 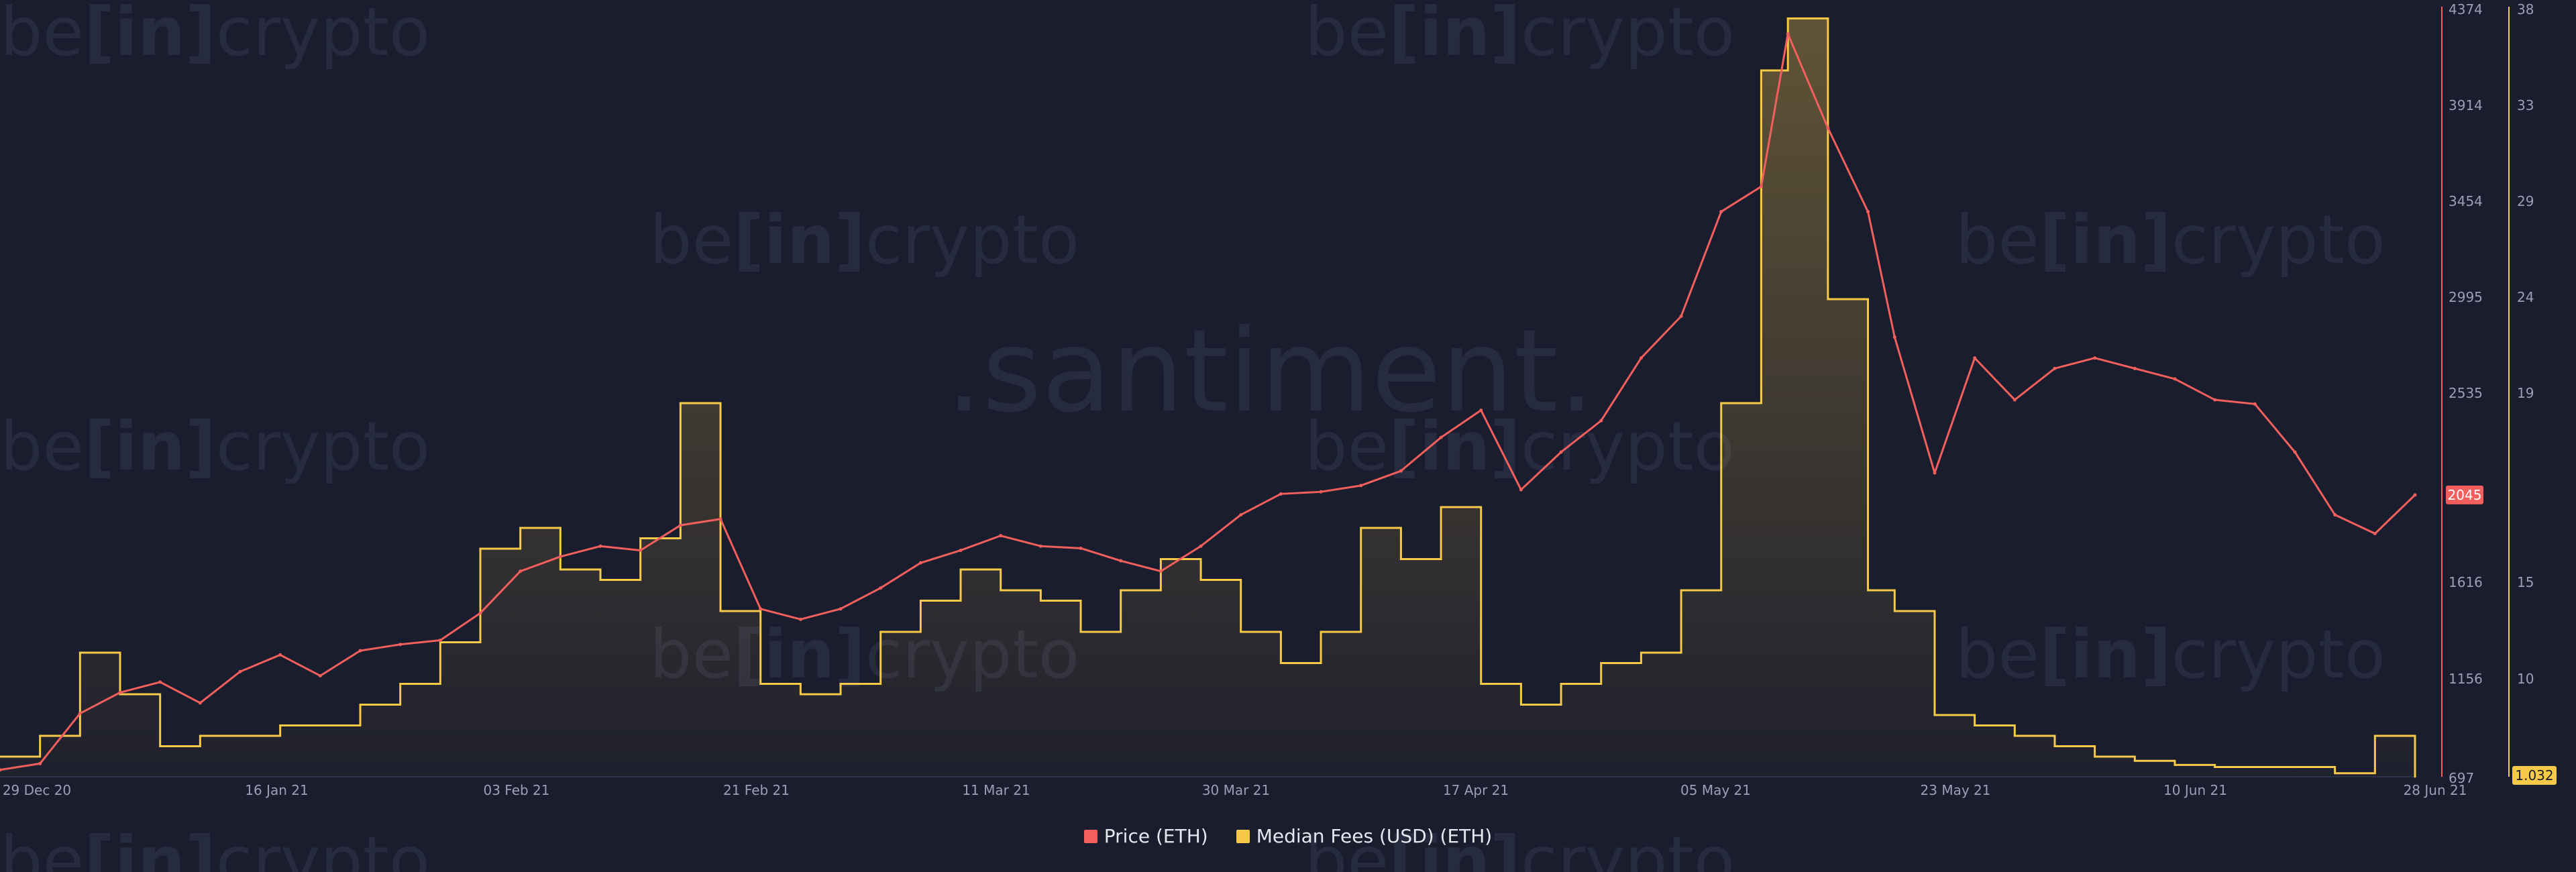 I want to click on x-tick-label: 23 May 21, so click(x=1956, y=790).